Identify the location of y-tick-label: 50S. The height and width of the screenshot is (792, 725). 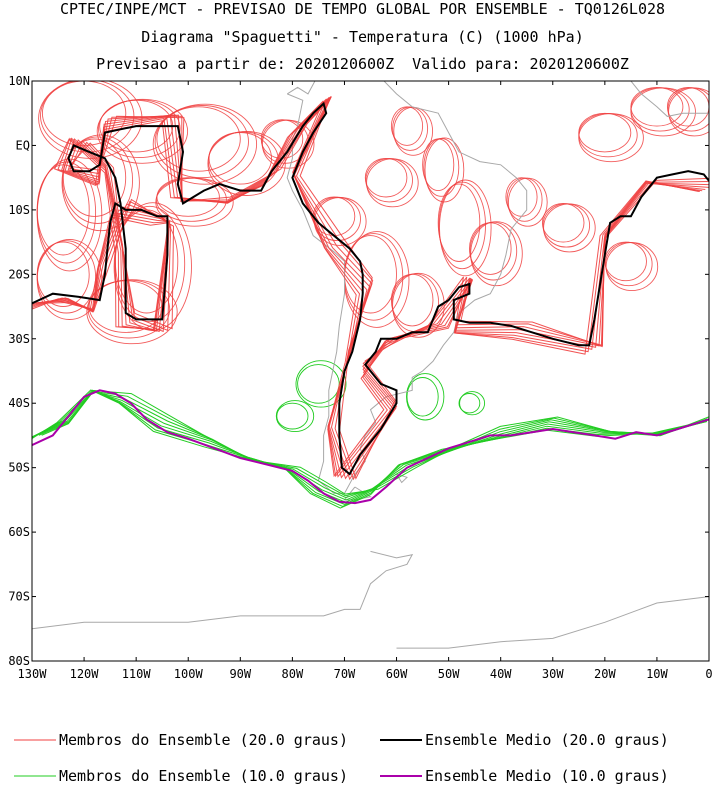
(19, 468).